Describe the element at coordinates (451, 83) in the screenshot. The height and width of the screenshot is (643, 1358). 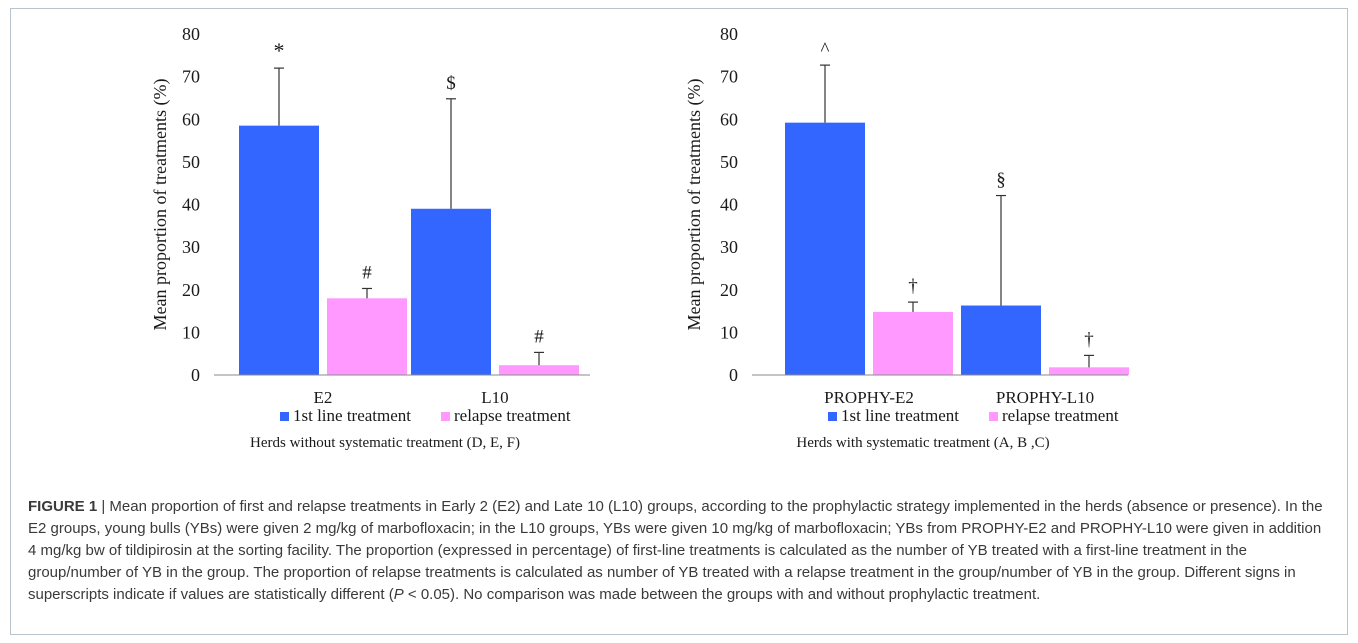
I see `significance-mark: $` at that location.